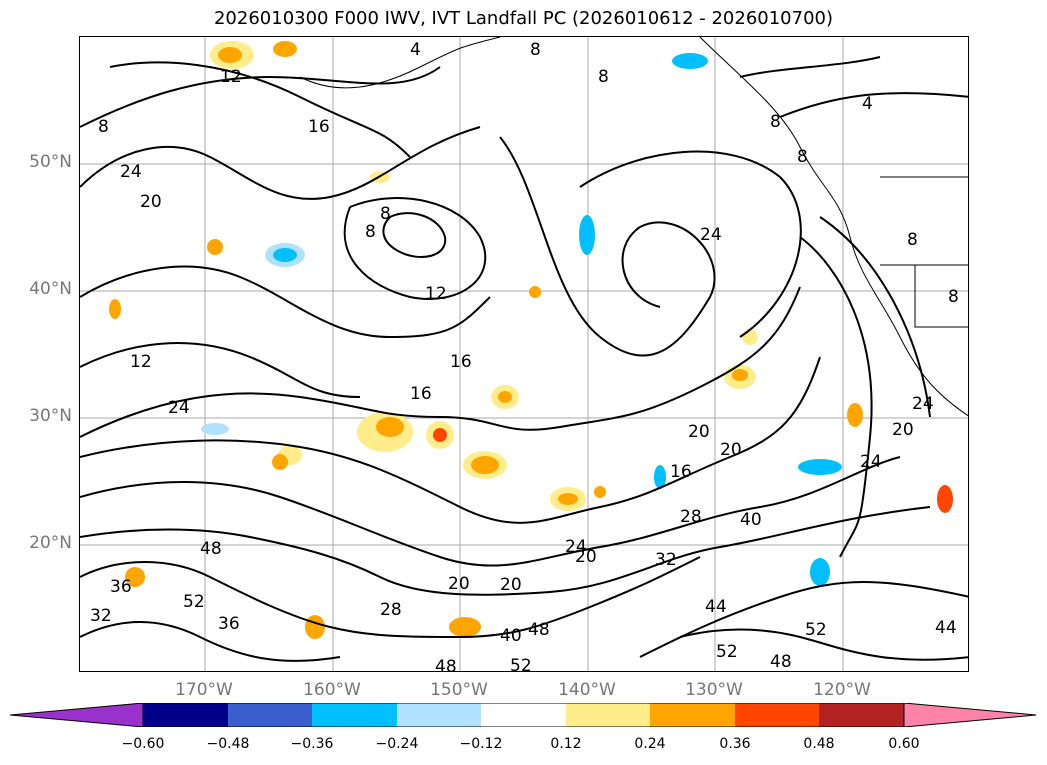 The height and width of the screenshot is (765, 1047). Describe the element at coordinates (77, 715) in the screenshot. I see `colorbar-extend-left` at that location.